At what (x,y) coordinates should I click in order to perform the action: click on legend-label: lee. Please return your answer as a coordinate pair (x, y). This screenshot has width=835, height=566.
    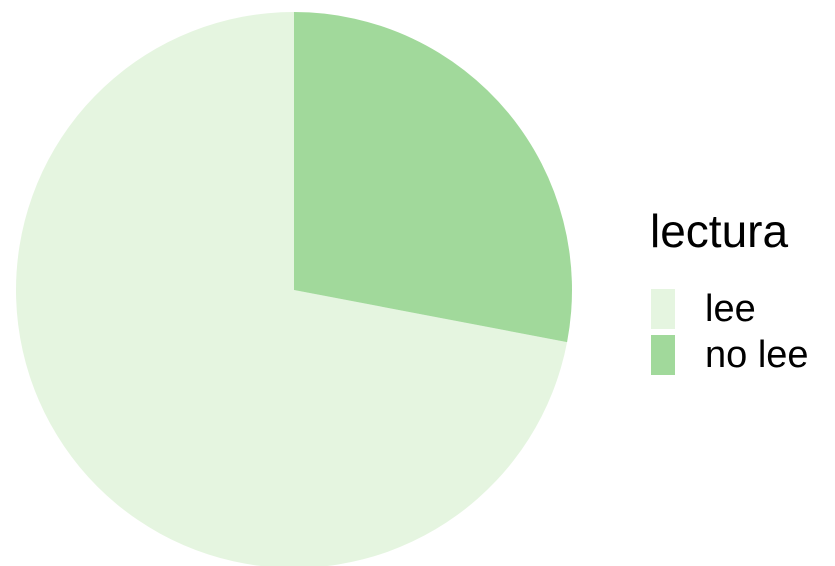
    Looking at the image, I should click on (730, 309).